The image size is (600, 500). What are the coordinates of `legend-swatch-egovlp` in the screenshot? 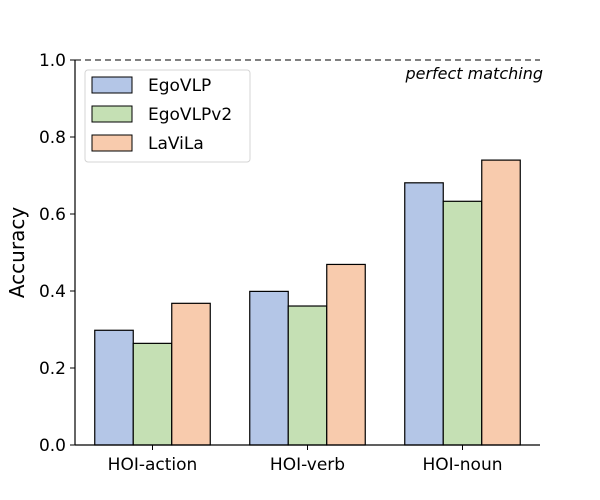 It's located at (112, 85).